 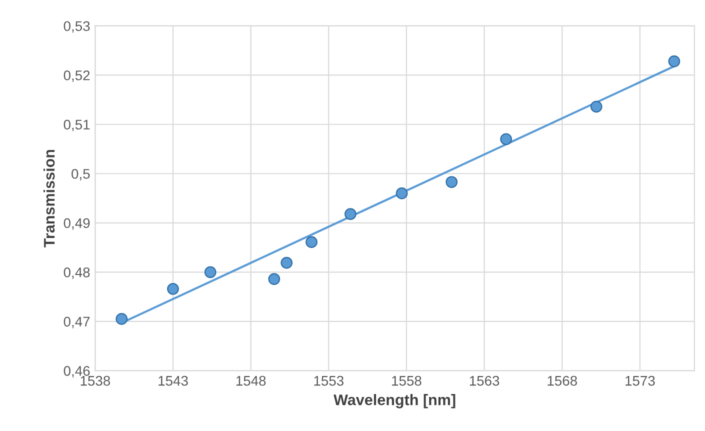 I want to click on x-tick-label: 1558, so click(x=407, y=381).